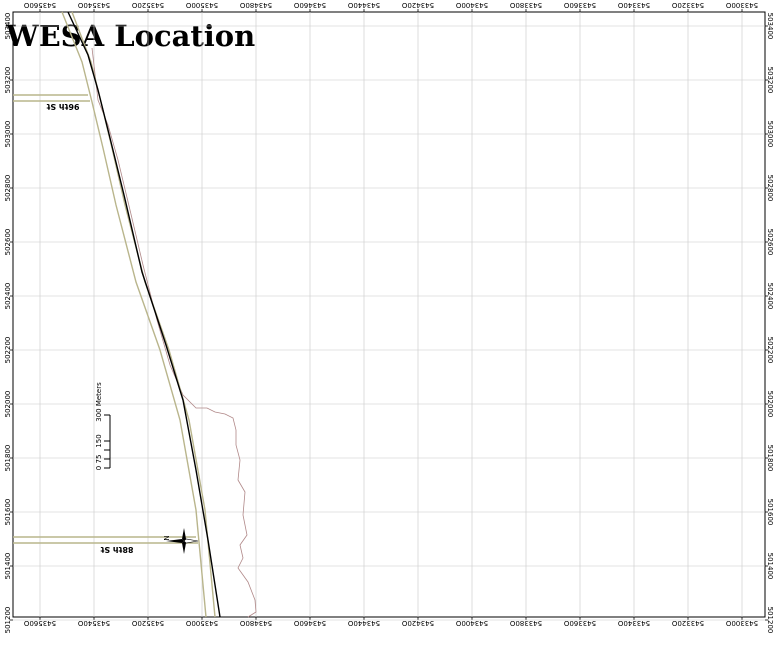 The width and height of the screenshot is (776, 645). What do you see at coordinates (770, 80) in the screenshot?
I see `y-tick-label-right: 503200` at bounding box center [770, 80].